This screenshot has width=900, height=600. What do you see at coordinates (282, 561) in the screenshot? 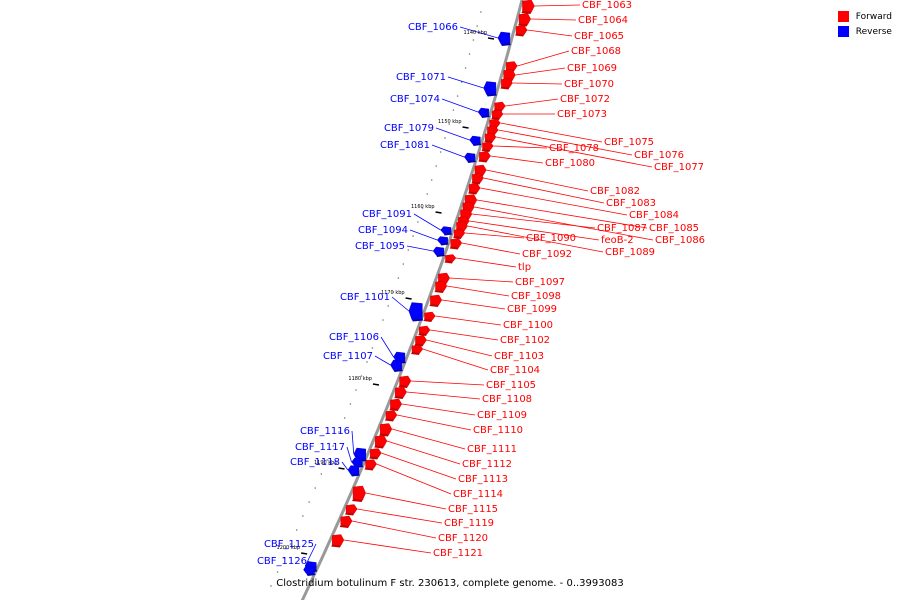
I see `gene-label-cbf-1126: CBF_1126` at bounding box center [282, 561].